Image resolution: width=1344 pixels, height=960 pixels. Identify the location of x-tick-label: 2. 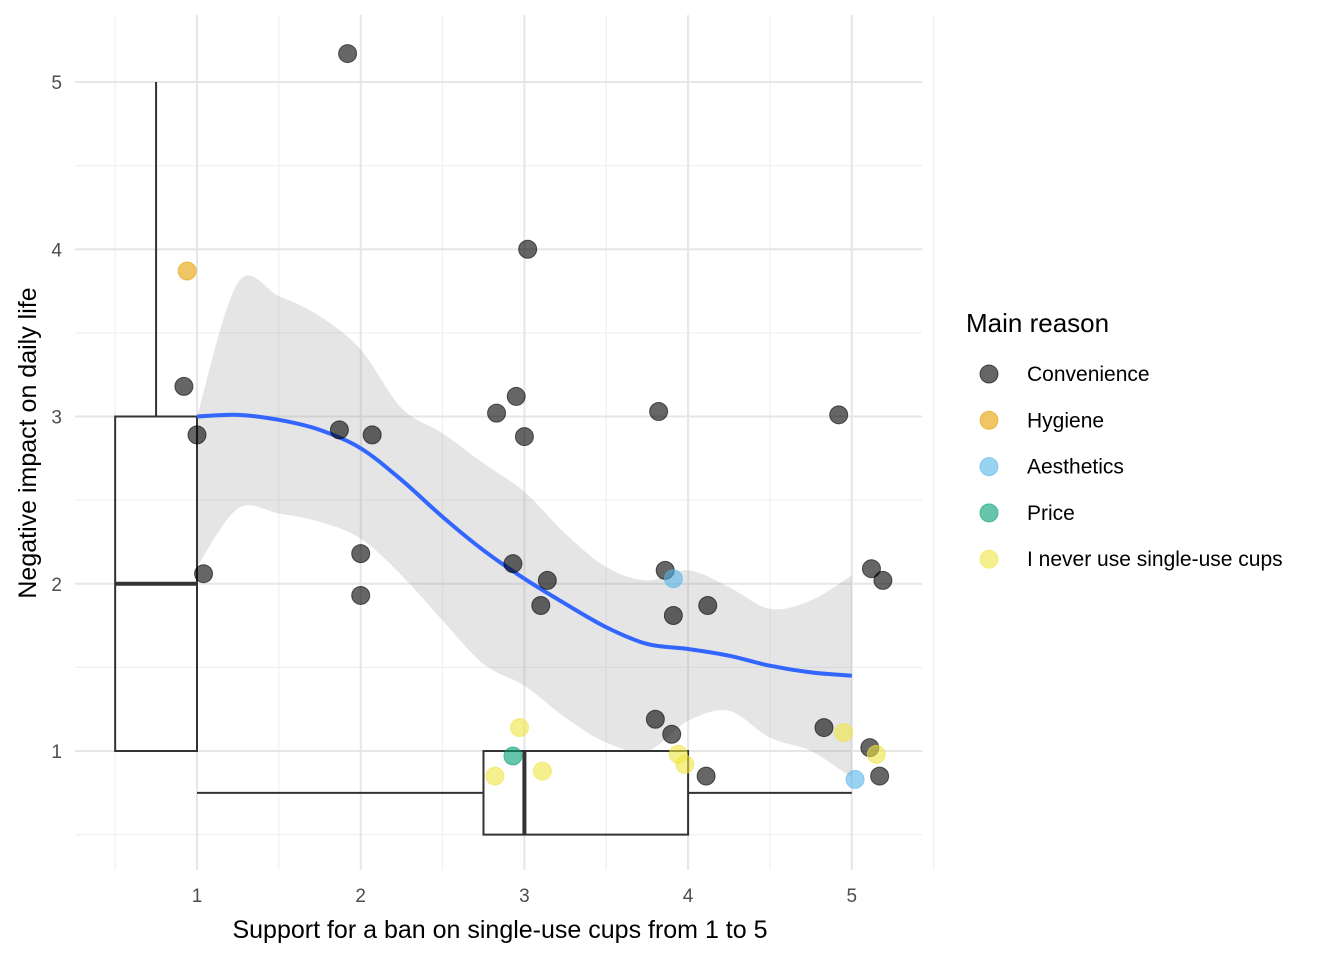
(360, 896).